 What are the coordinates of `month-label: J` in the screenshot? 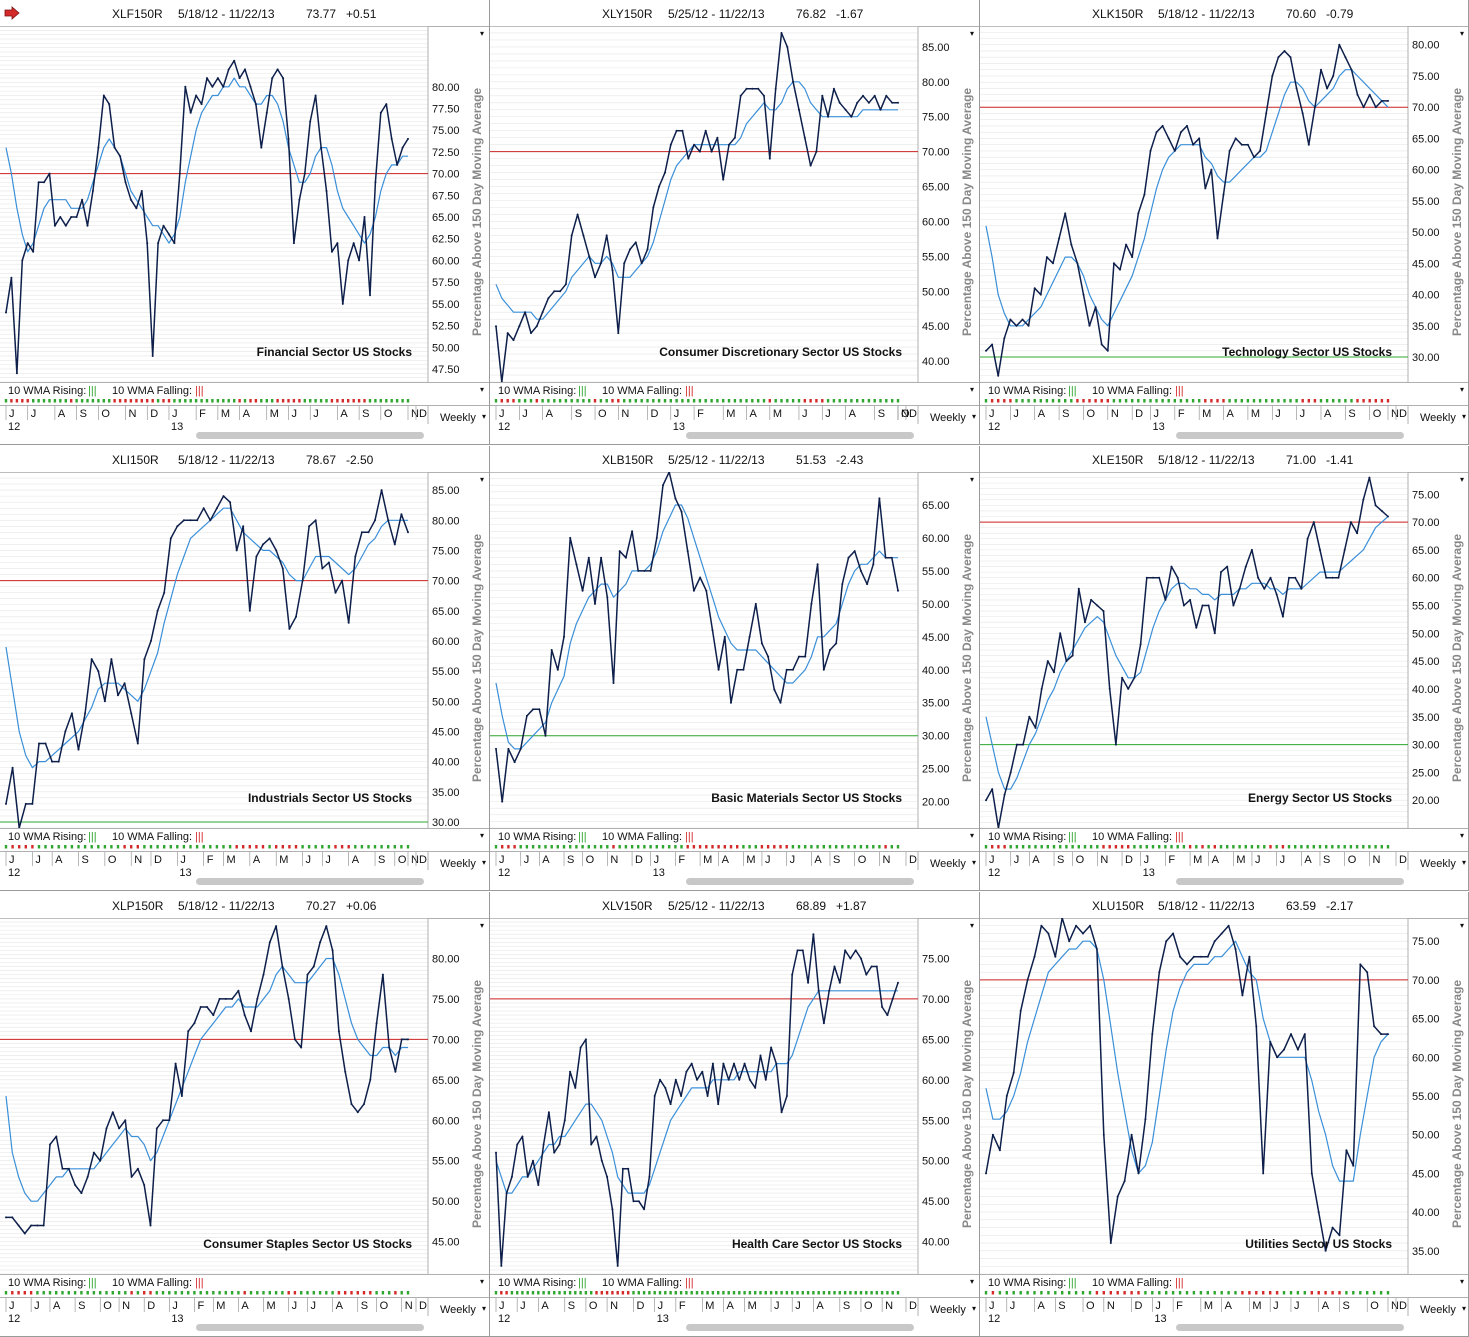 It's located at (183, 860).